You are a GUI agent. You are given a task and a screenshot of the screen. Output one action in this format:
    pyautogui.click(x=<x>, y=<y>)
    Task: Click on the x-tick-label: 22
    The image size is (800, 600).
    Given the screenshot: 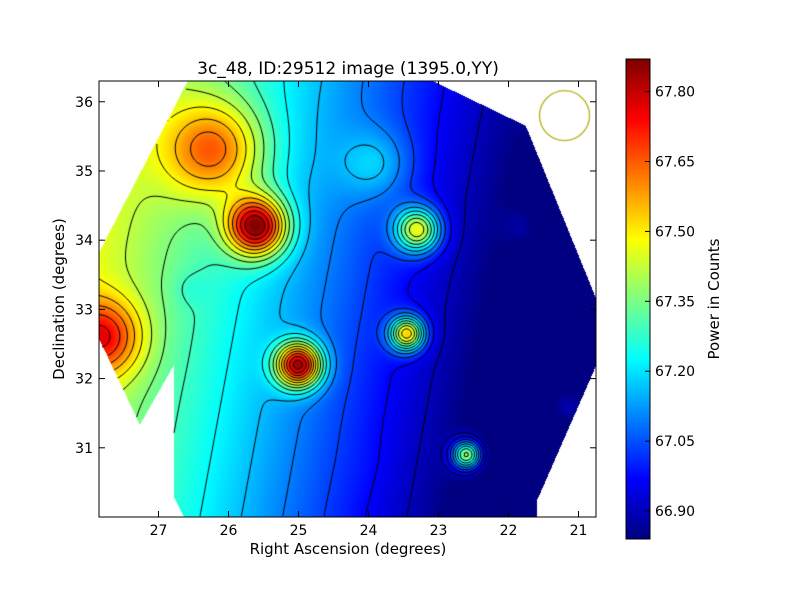 What is the action you would take?
    pyautogui.click(x=509, y=531)
    